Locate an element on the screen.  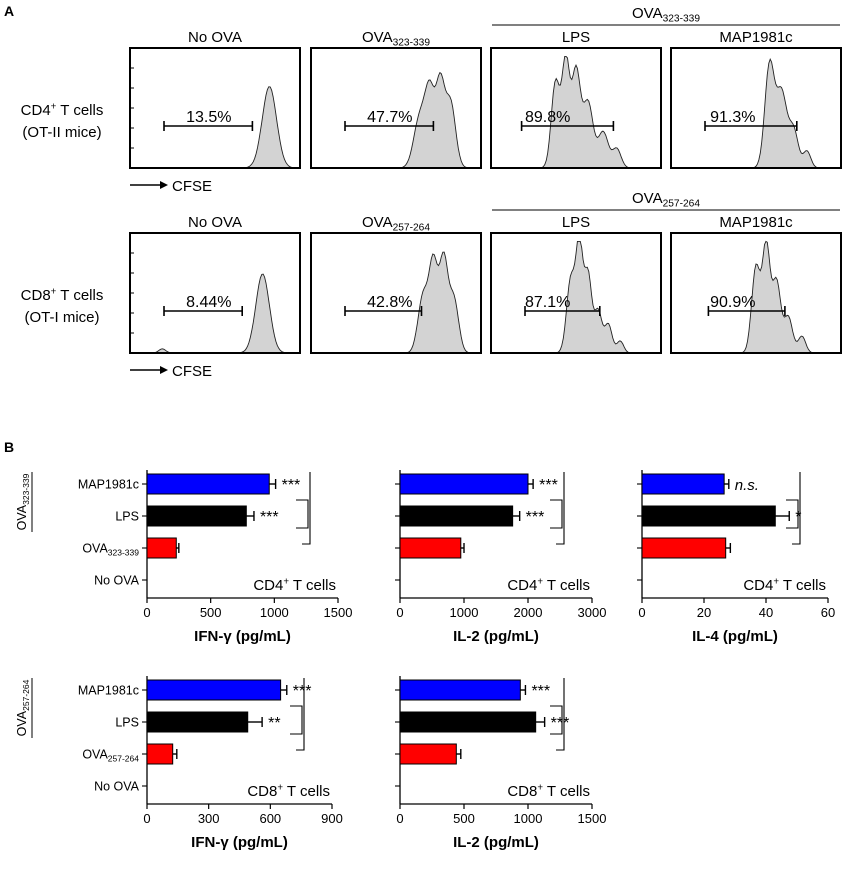
x-tick-label: 600 is located at coordinates (270, 818).